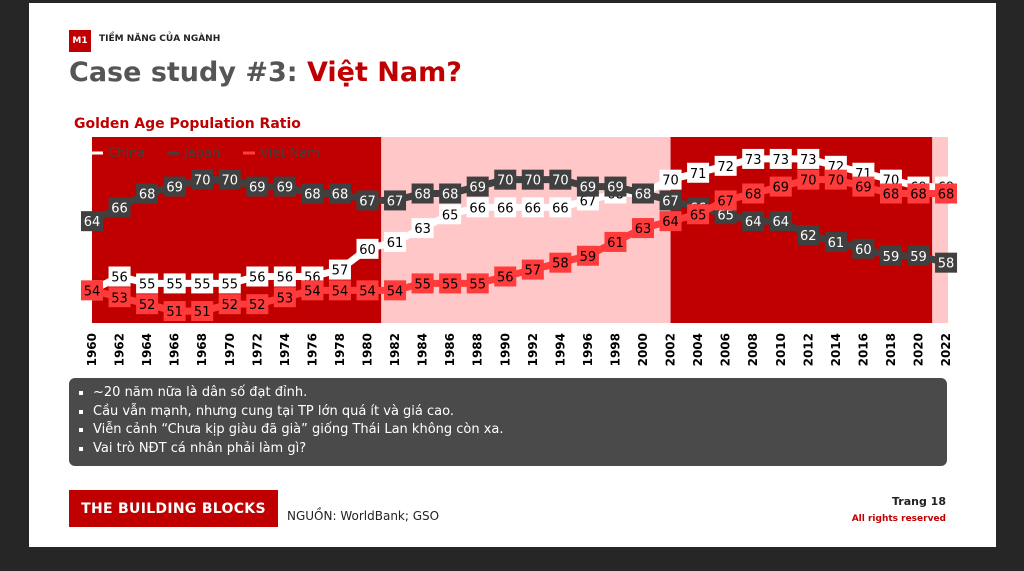 The width and height of the screenshot is (1024, 571). Describe the element at coordinates (201, 153) in the screenshot. I see `legend-label: Japan` at that location.